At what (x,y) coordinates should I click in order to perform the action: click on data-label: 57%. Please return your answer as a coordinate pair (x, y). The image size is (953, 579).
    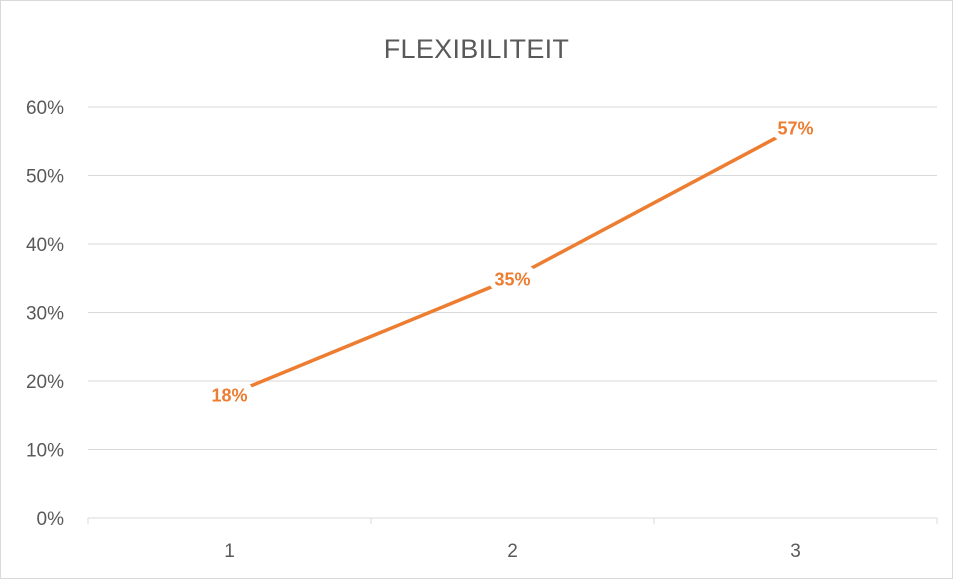
    Looking at the image, I should click on (795, 129).